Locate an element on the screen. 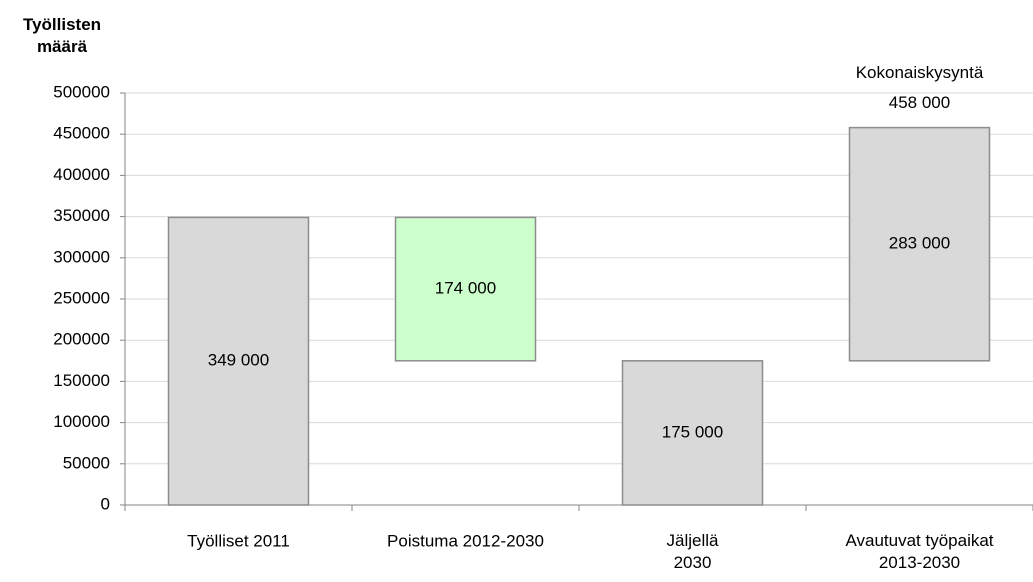 This screenshot has width=1033, height=582. x-tick-label: Jäljellä 2030 is located at coordinates (693, 551).